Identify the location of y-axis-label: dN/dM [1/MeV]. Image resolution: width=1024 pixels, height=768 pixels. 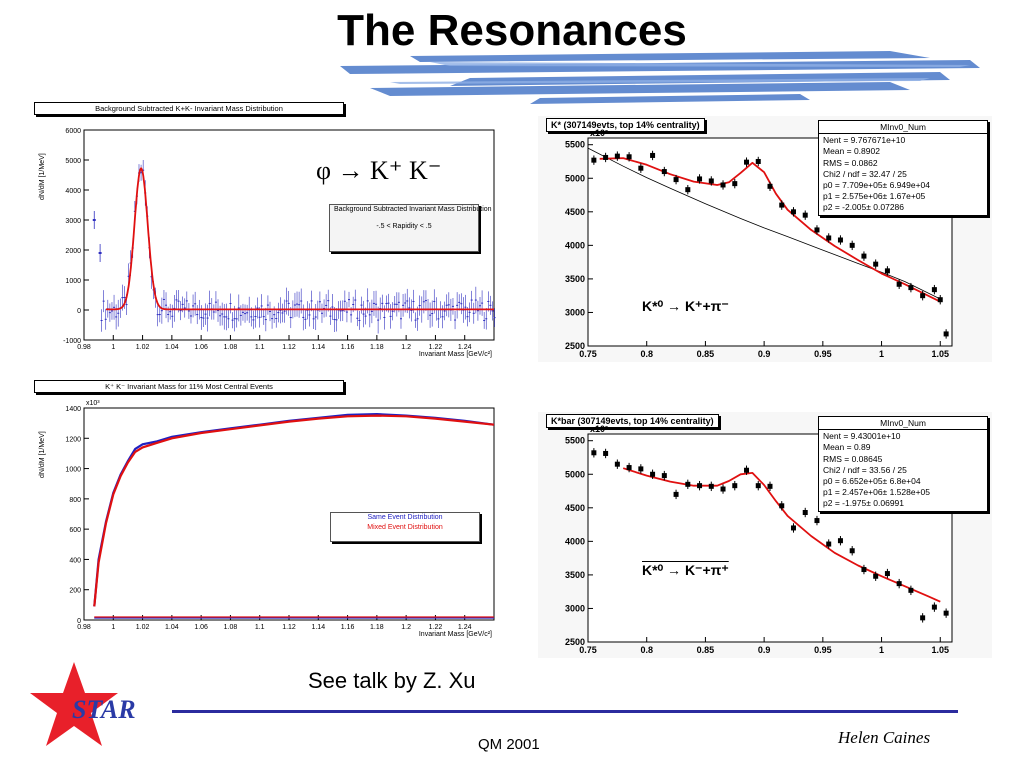
(42, 176).